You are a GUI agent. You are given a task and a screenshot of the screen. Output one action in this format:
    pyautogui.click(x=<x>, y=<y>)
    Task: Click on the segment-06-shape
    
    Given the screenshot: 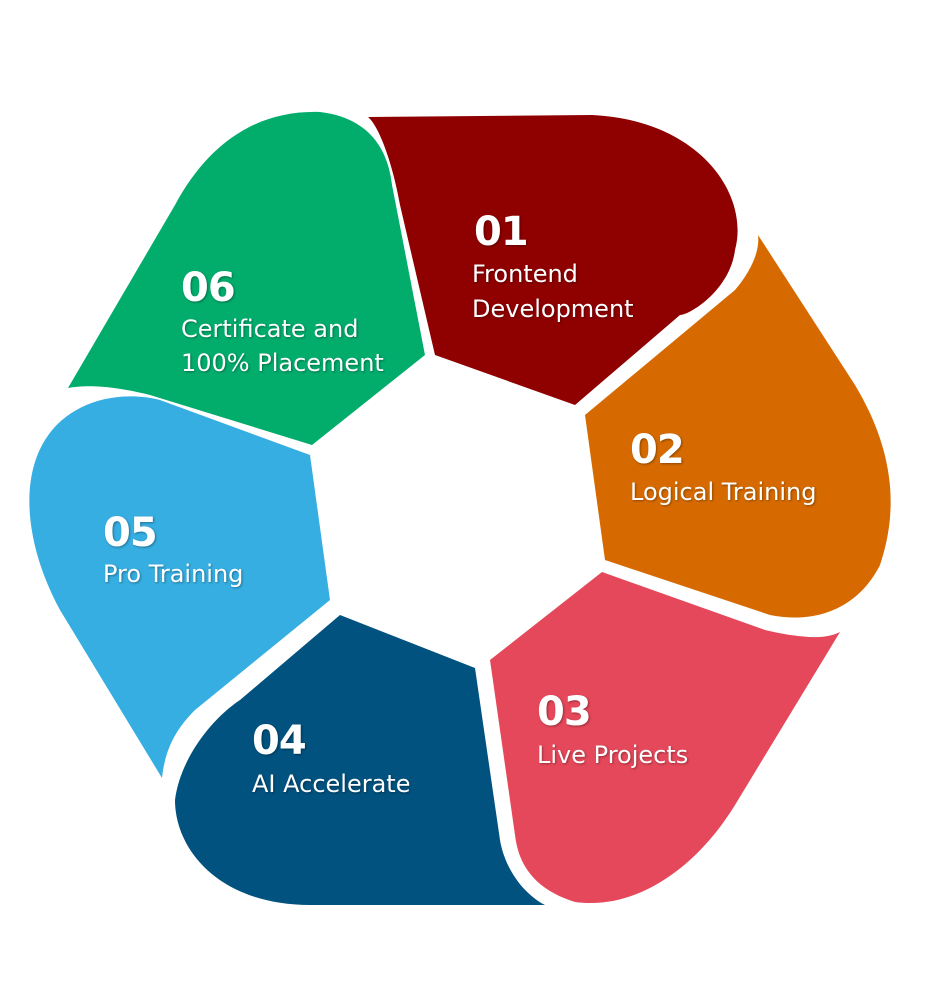 What is the action you would take?
    pyautogui.click(x=246, y=278)
    